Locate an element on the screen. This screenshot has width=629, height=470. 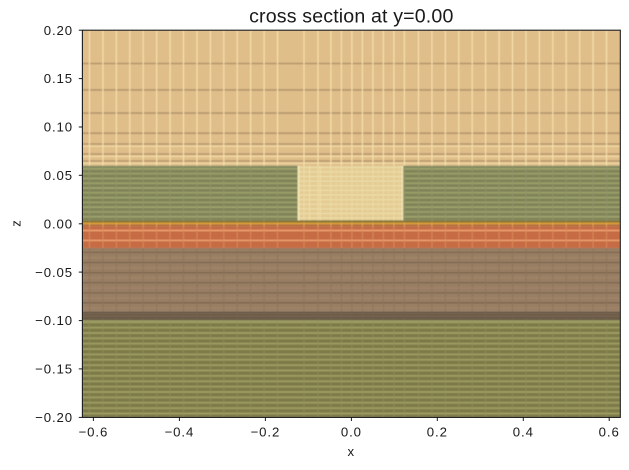
svg-text: 0.0 is located at coordinates (351, 432).